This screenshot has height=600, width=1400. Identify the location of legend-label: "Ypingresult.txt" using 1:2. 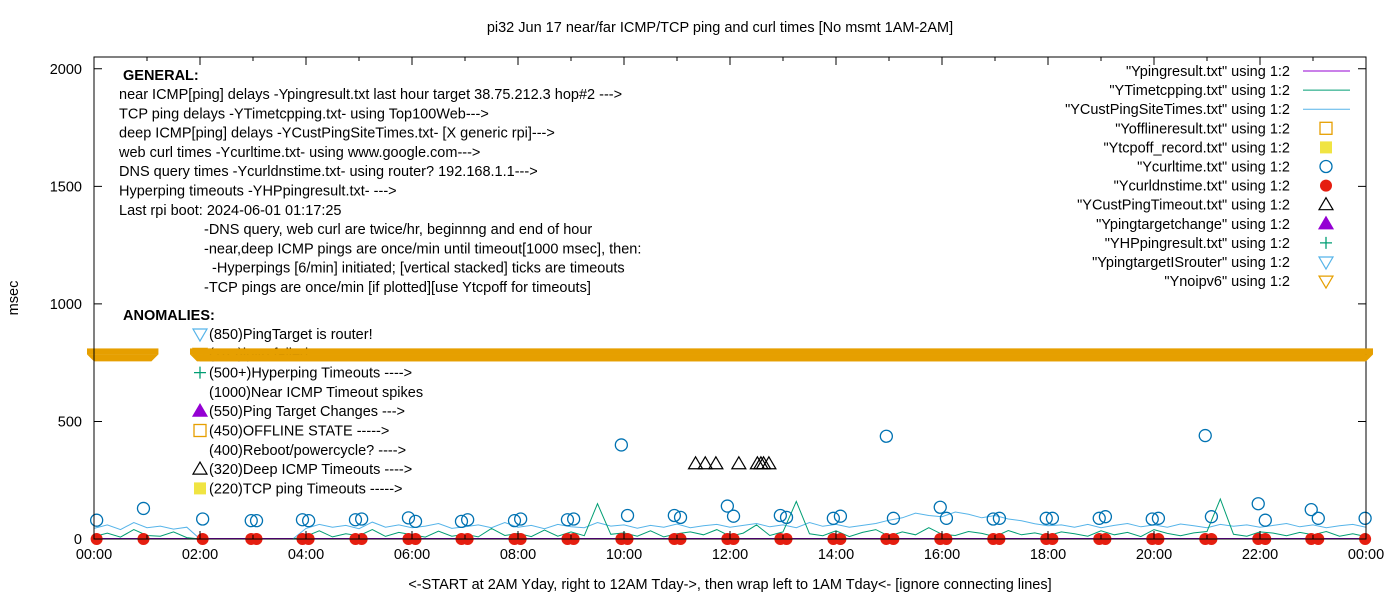
(1208, 72).